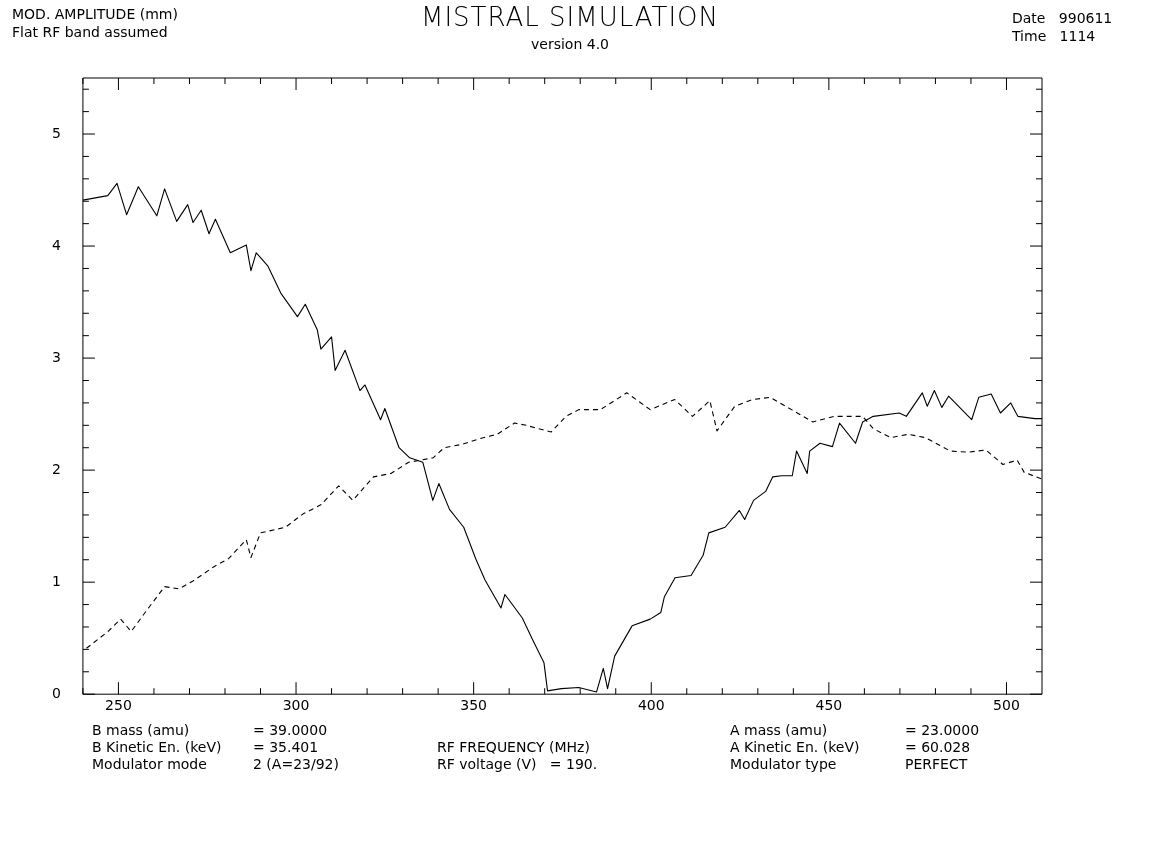 This screenshot has height=843, width=1168. Describe the element at coordinates (157, 747) in the screenshot. I see `text: B Kinetic En. (keV)` at that location.